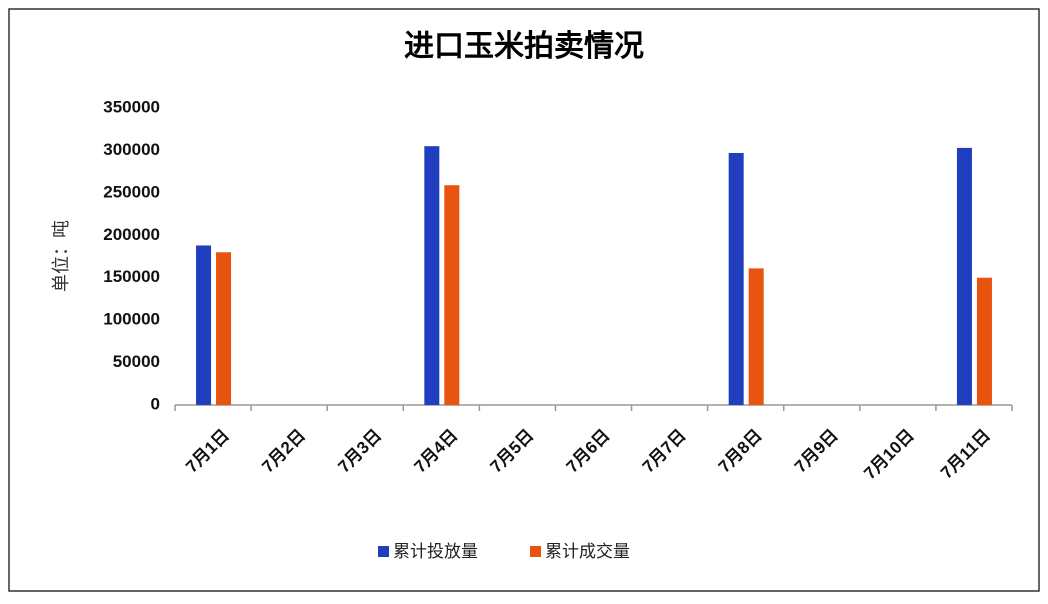 The width and height of the screenshot is (1048, 604). What do you see at coordinates (131, 149) in the screenshot?
I see `y-tick-label: 300000` at bounding box center [131, 149].